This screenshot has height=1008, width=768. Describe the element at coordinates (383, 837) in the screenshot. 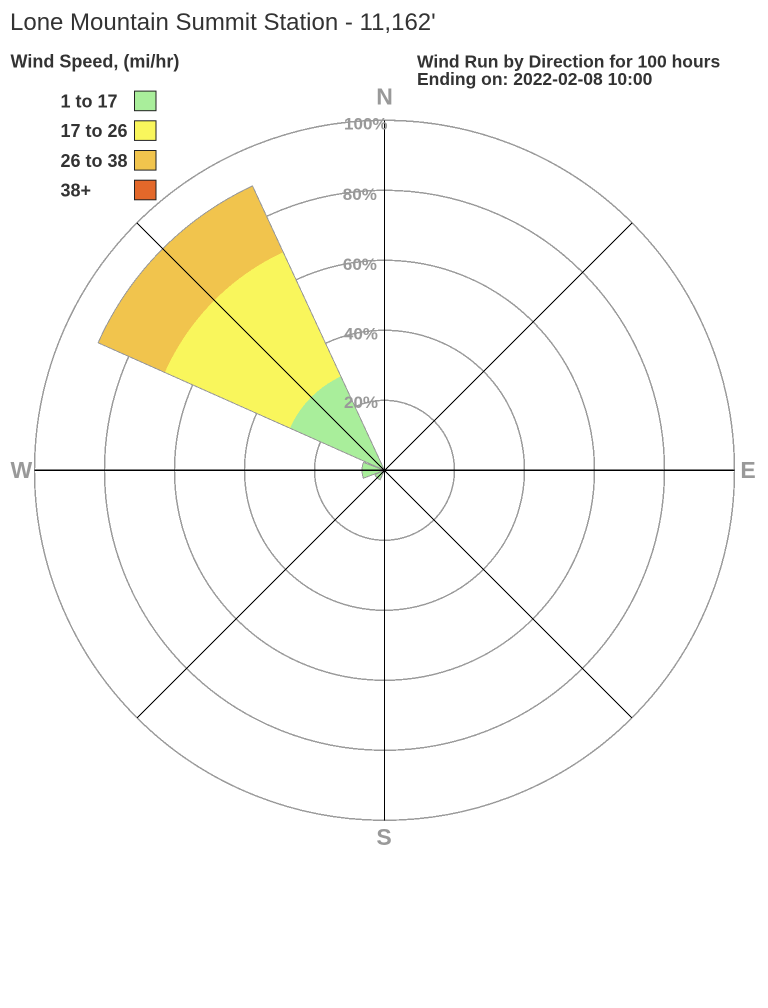

I see `svg-text: S` at that location.